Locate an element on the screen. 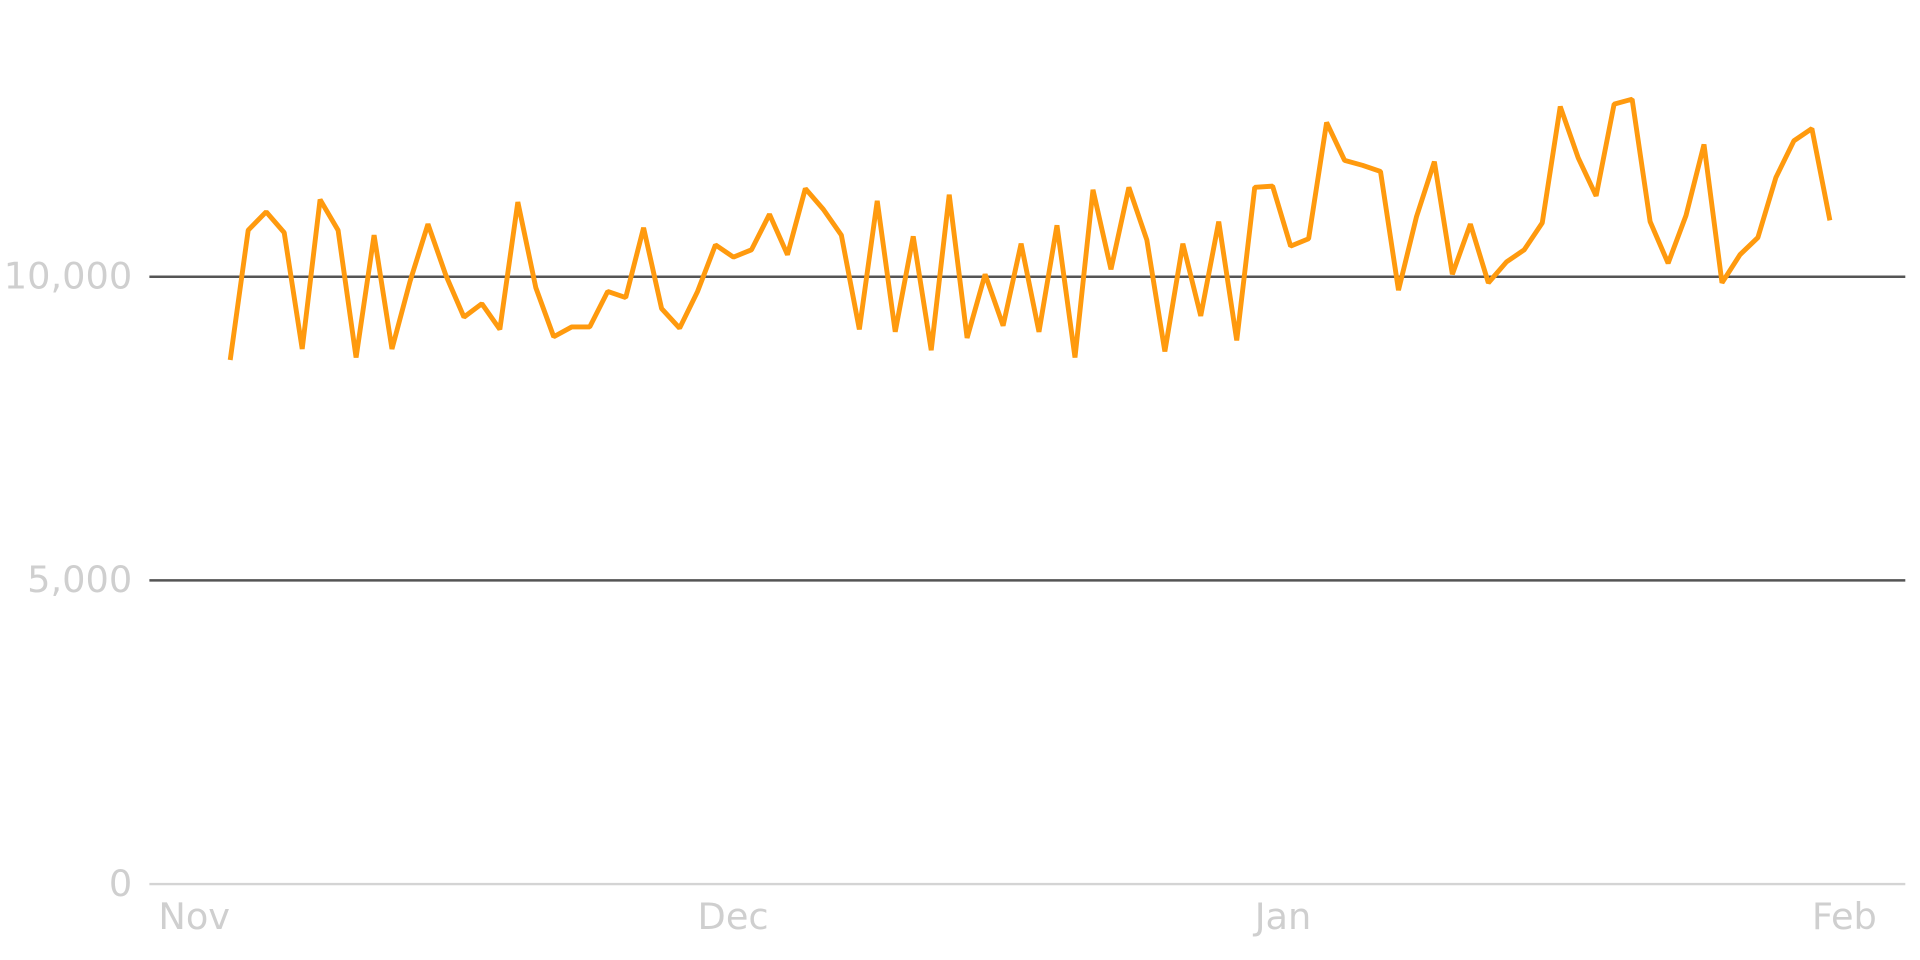  x-tick-label: Dec is located at coordinates (733, 916).